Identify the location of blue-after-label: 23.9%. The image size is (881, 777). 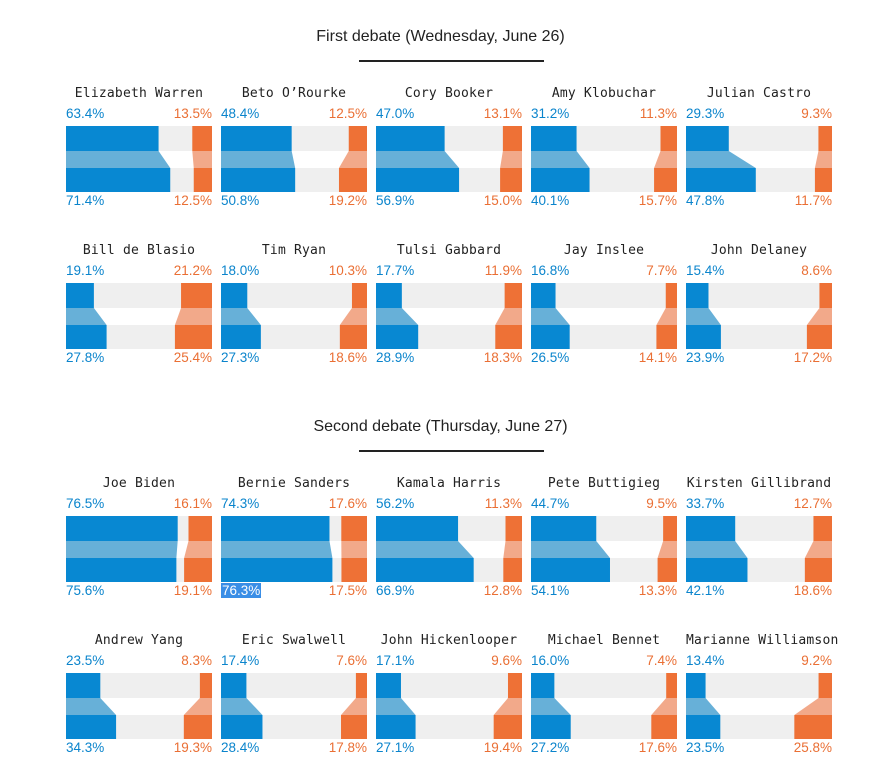
(705, 357).